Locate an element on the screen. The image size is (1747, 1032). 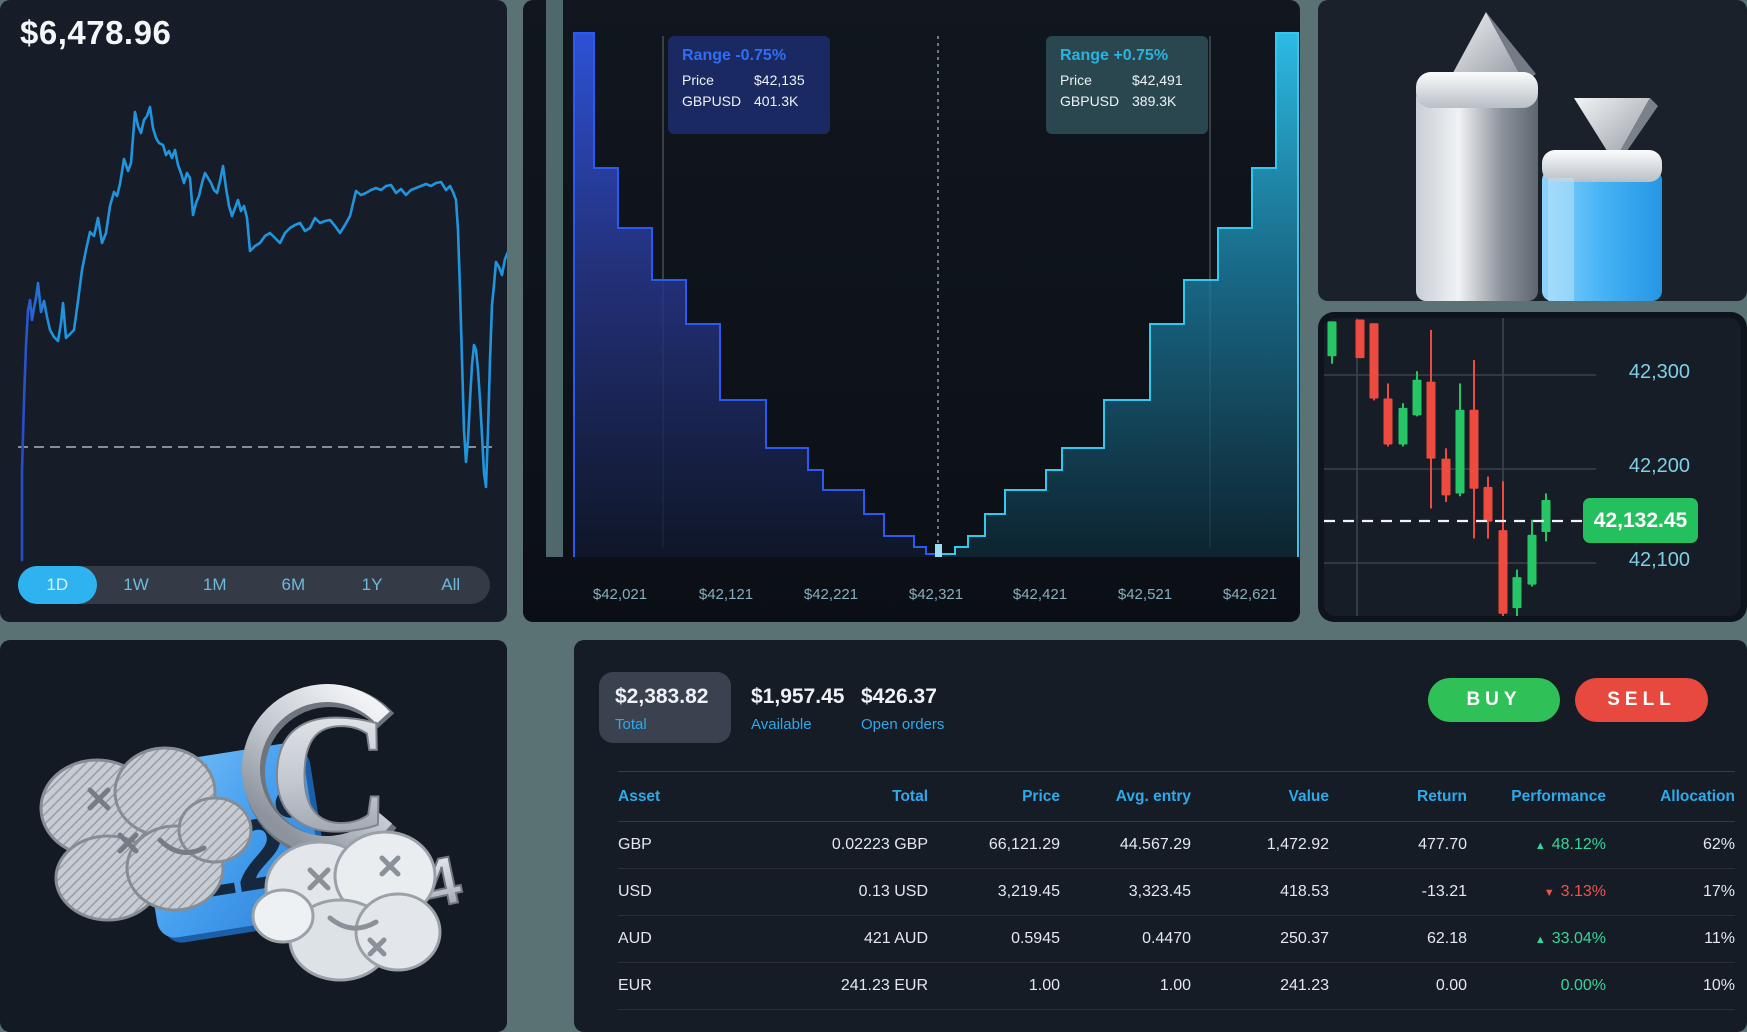
y-tick: 42,300 is located at coordinates (1659, 372).